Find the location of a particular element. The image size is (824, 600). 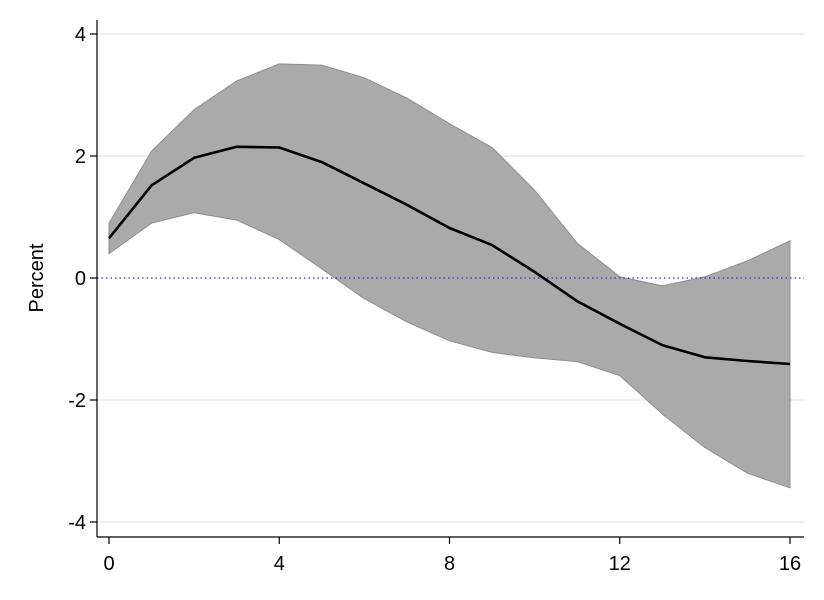

y-tick-label: 0 is located at coordinates (80, 279).